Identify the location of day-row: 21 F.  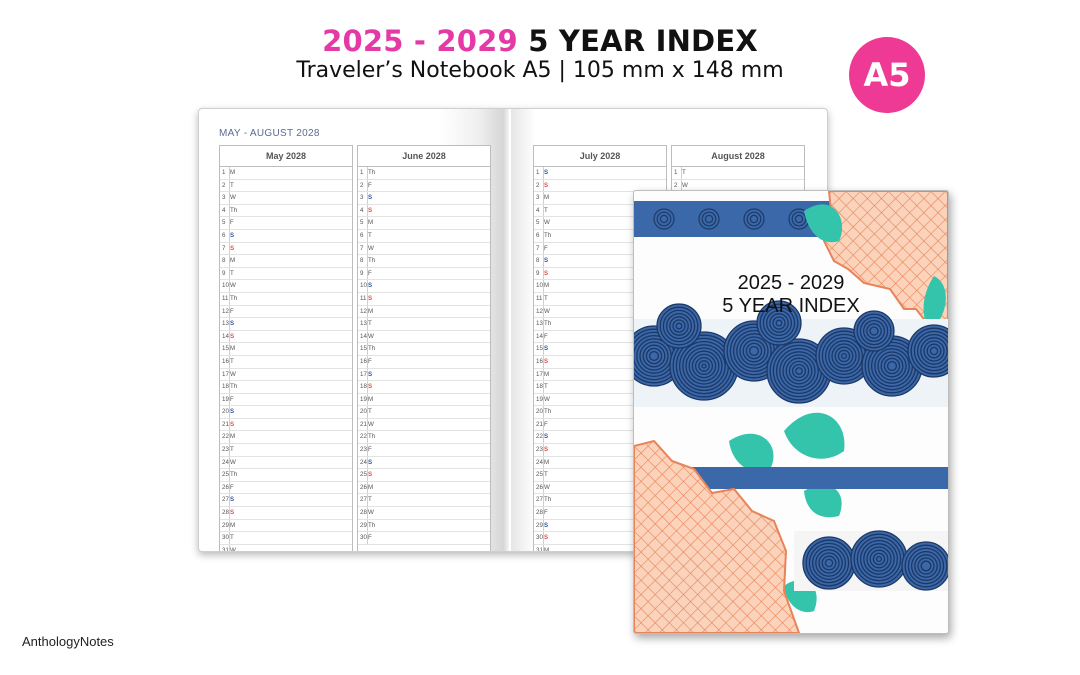
(600, 425).